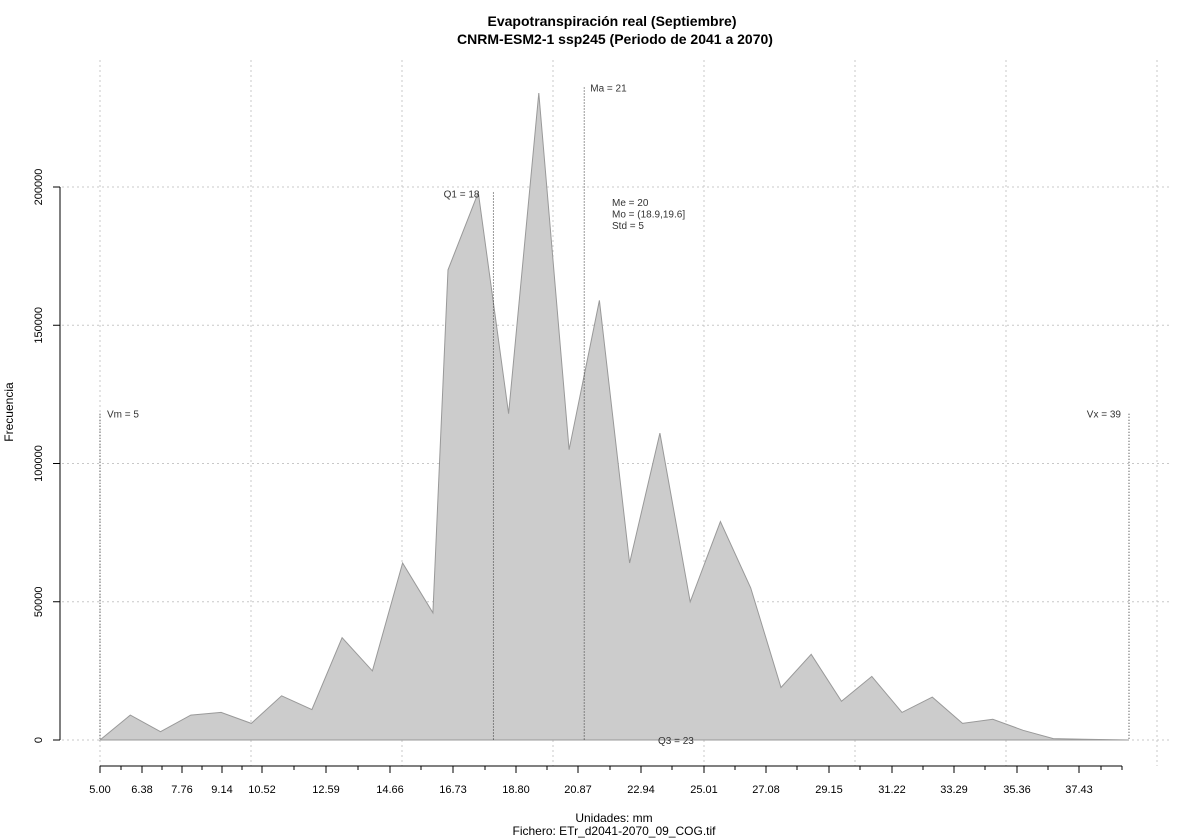 The image size is (1200, 840). What do you see at coordinates (615, 831) in the screenshot?
I see `file-caption: Fichero: ETr_d2041-2070_09_COG.tif` at bounding box center [615, 831].